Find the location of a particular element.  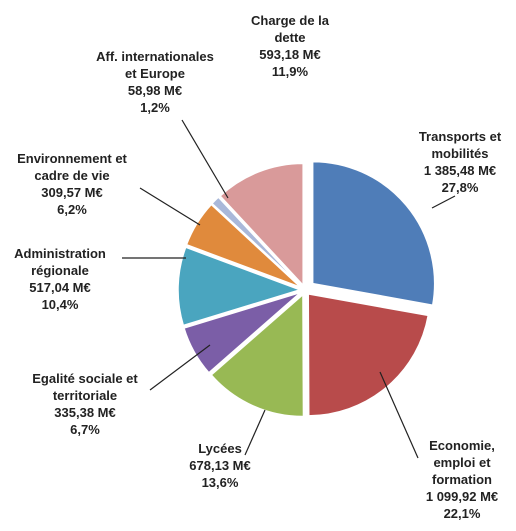

value-label: 335,38 M€ is located at coordinates (85, 412).